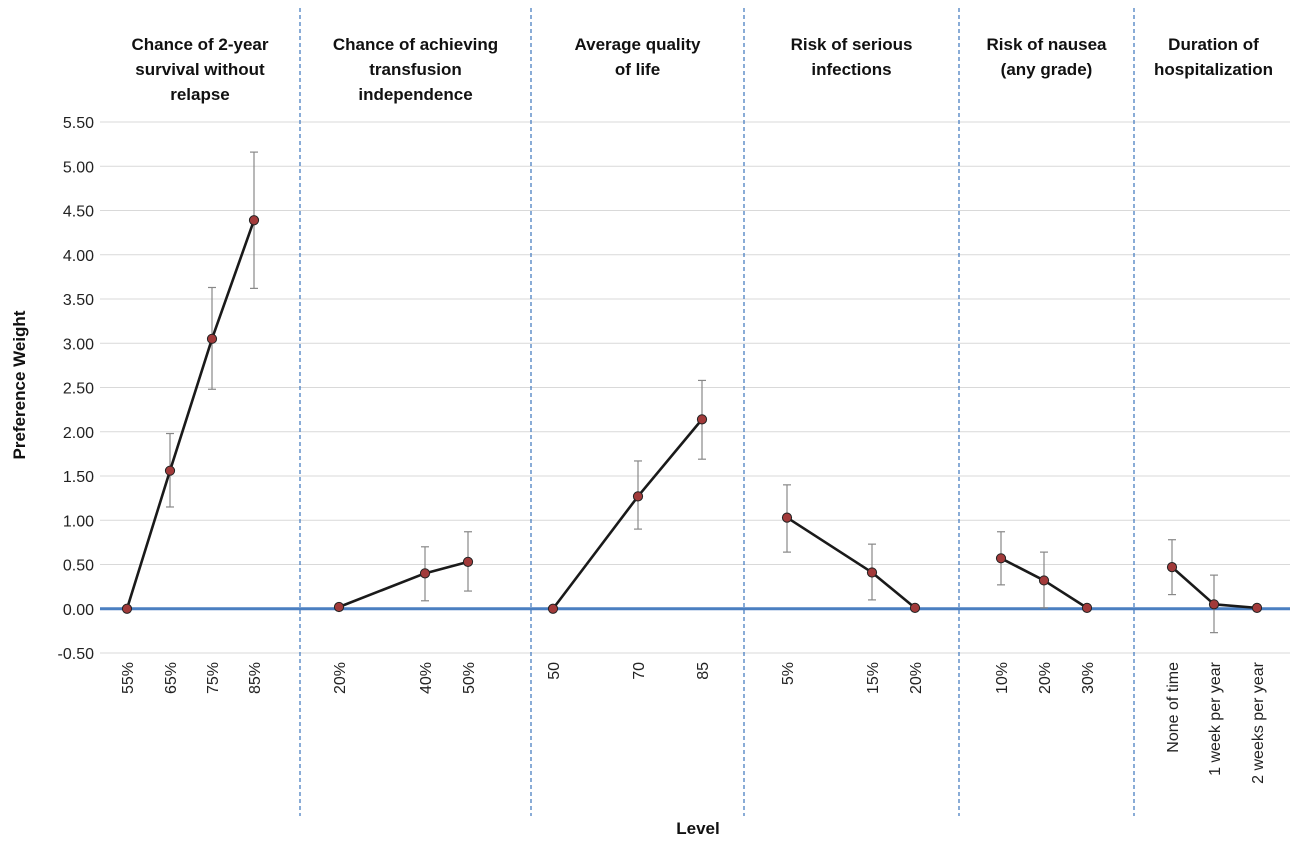  What do you see at coordinates (788, 673) in the screenshot?
I see `x-tick-label: 5%` at bounding box center [788, 673].